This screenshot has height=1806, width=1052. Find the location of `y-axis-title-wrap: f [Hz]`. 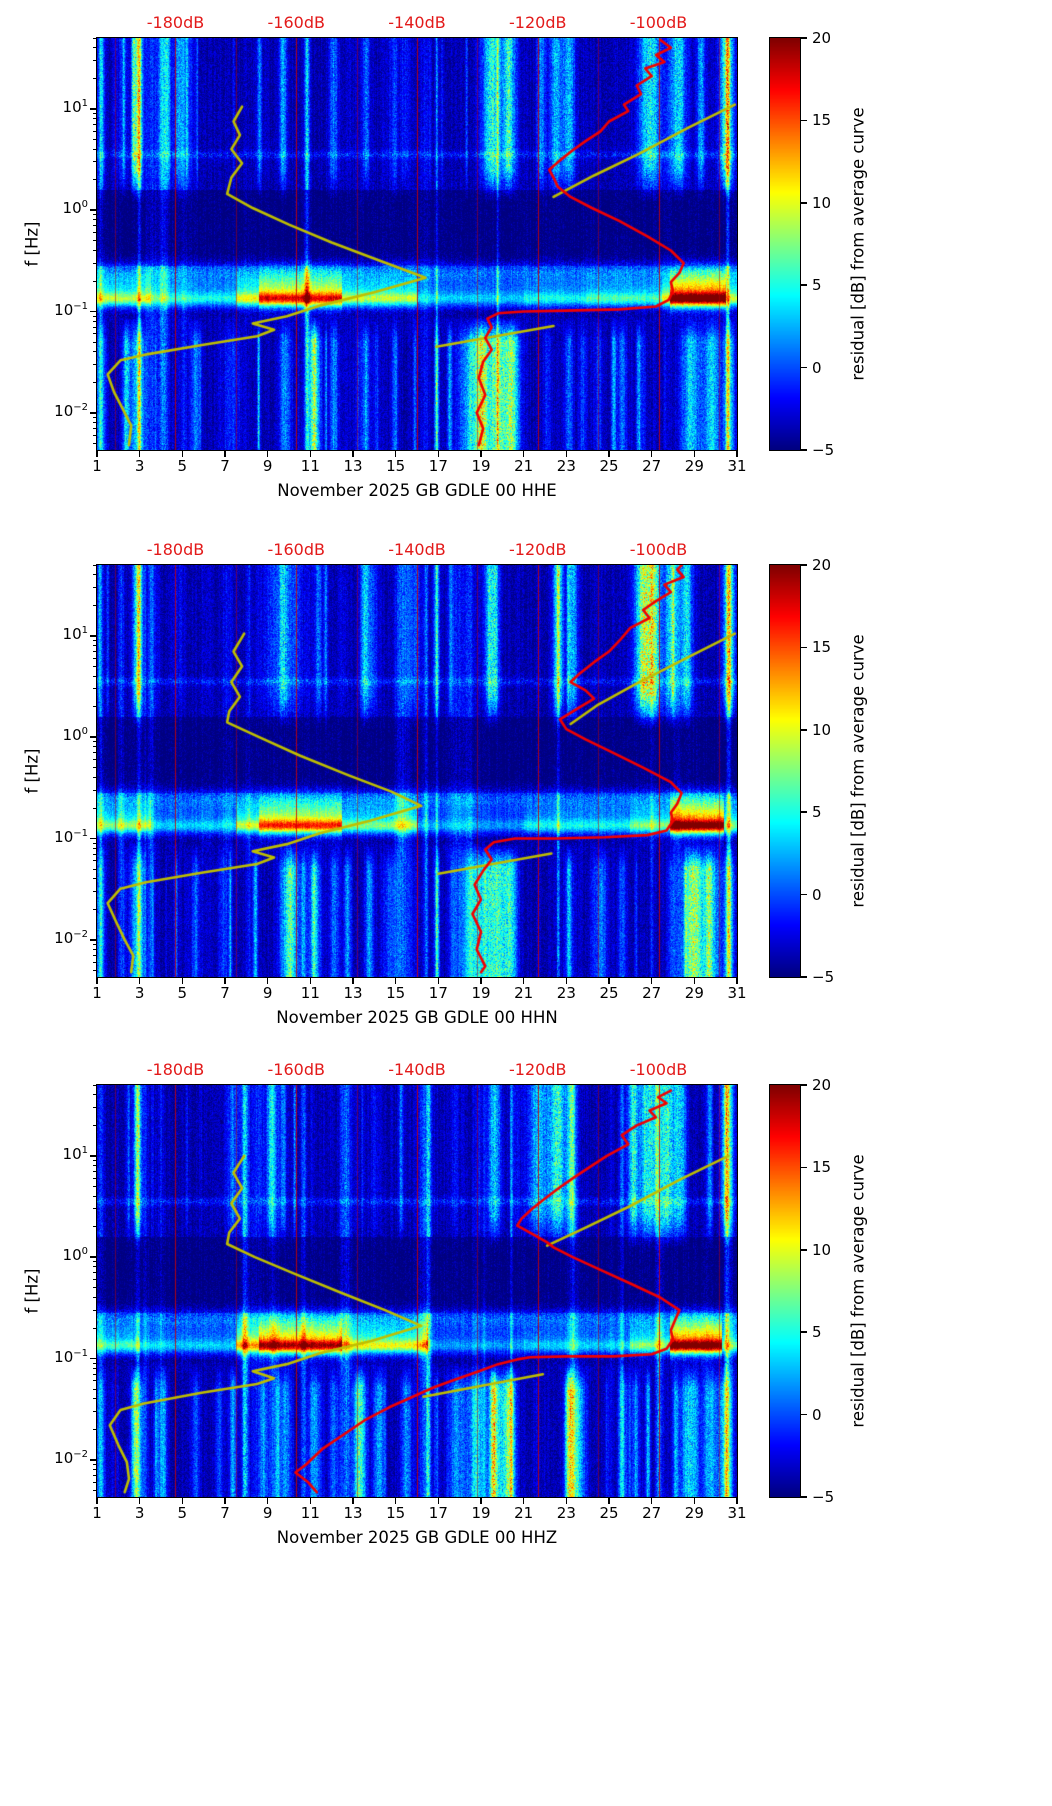

y-axis-title-wrap: f [Hz] is located at coordinates (32, 771).